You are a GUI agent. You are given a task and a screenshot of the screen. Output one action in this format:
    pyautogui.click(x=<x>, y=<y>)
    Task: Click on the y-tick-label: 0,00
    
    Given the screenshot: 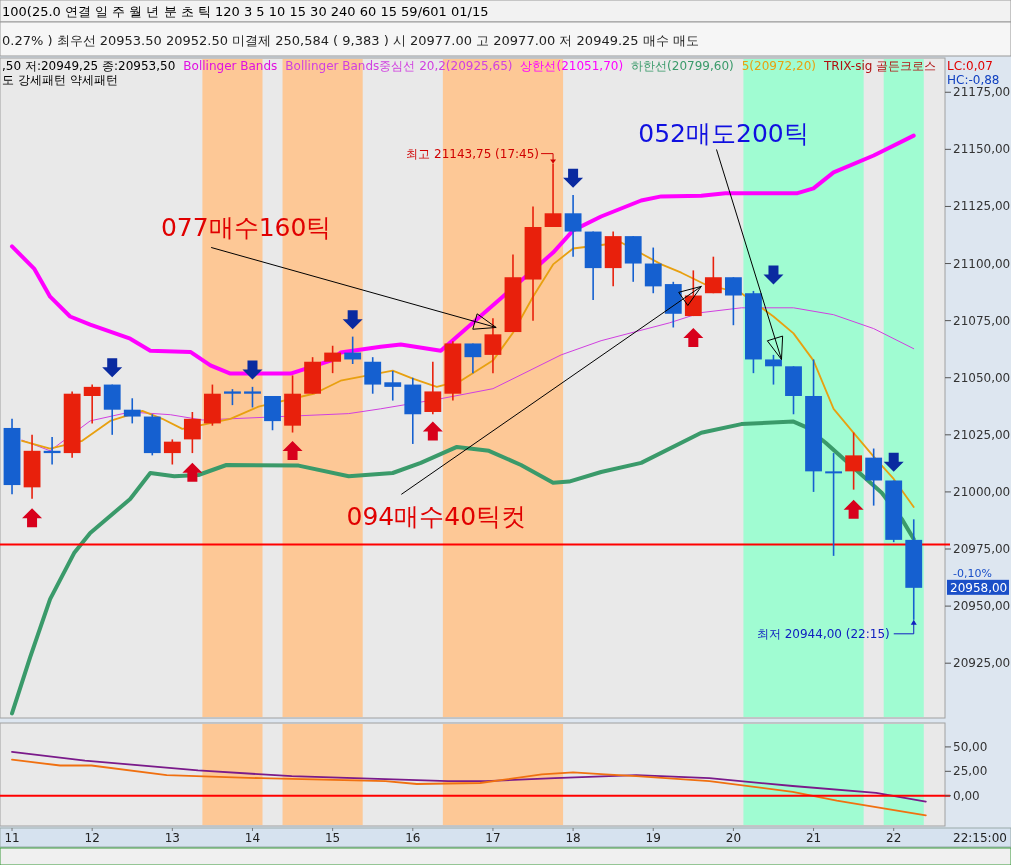 What is the action you would take?
    pyautogui.click(x=966, y=795)
    